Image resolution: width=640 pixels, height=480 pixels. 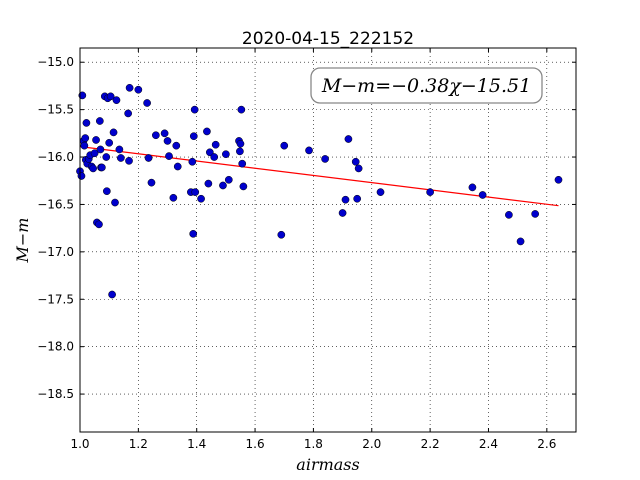 What do you see at coordinates (79, 444) in the screenshot?
I see `x-tick-label: 1.0` at bounding box center [79, 444].